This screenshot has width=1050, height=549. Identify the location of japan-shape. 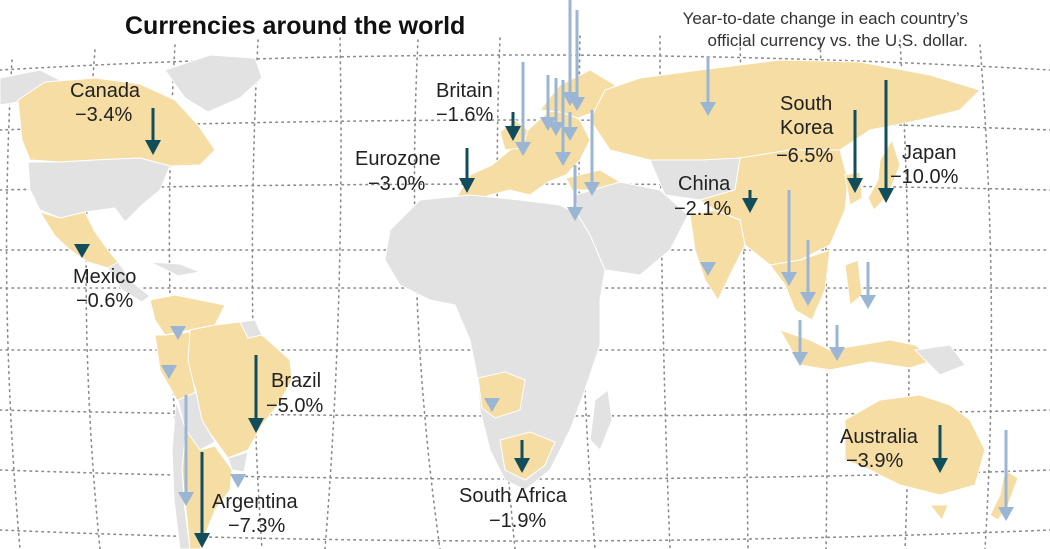
(884, 174).